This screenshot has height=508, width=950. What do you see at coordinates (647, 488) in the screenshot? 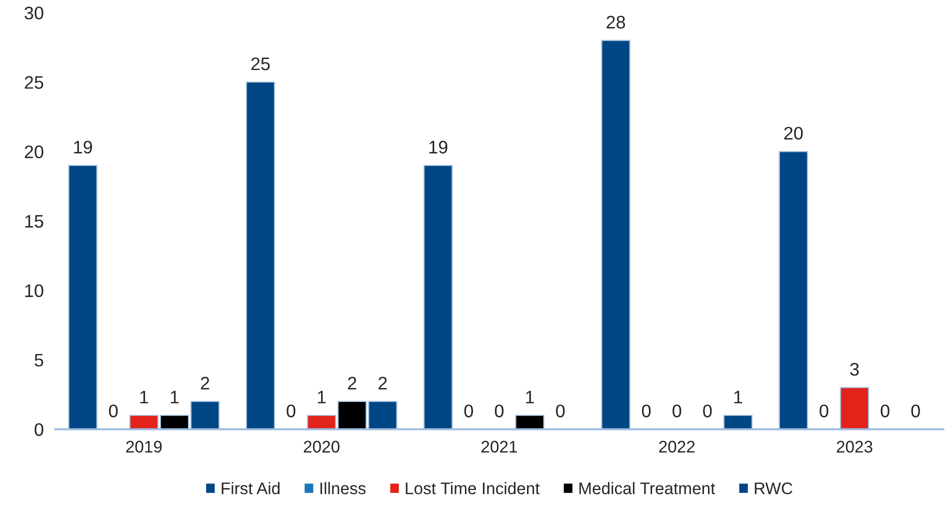
I see `legend-label: Medical Treatment` at bounding box center [647, 488].